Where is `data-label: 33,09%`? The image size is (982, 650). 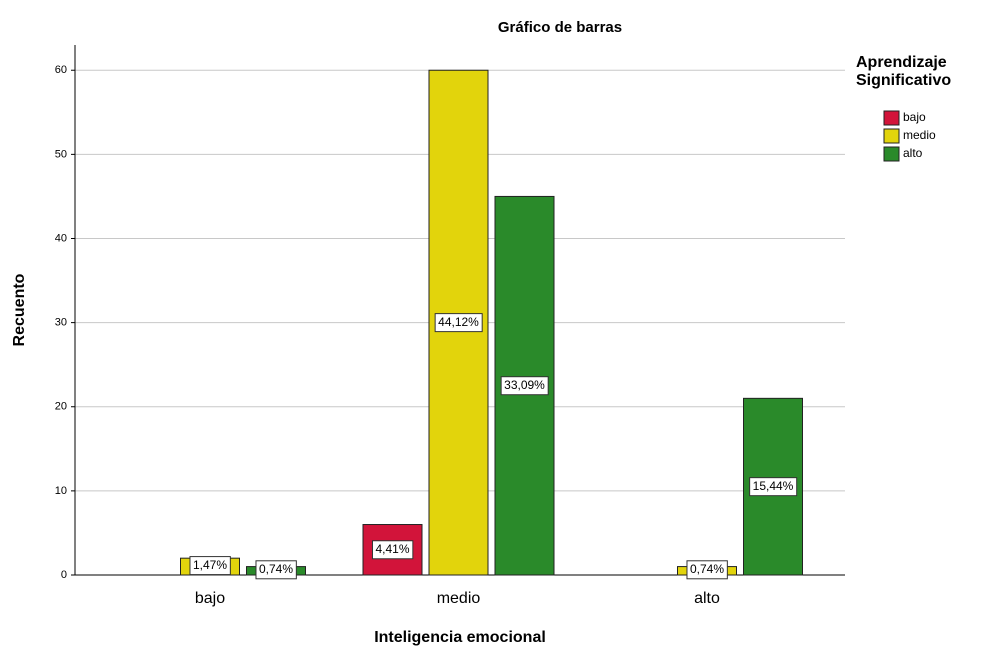
data-label: 33,09% is located at coordinates (524, 385).